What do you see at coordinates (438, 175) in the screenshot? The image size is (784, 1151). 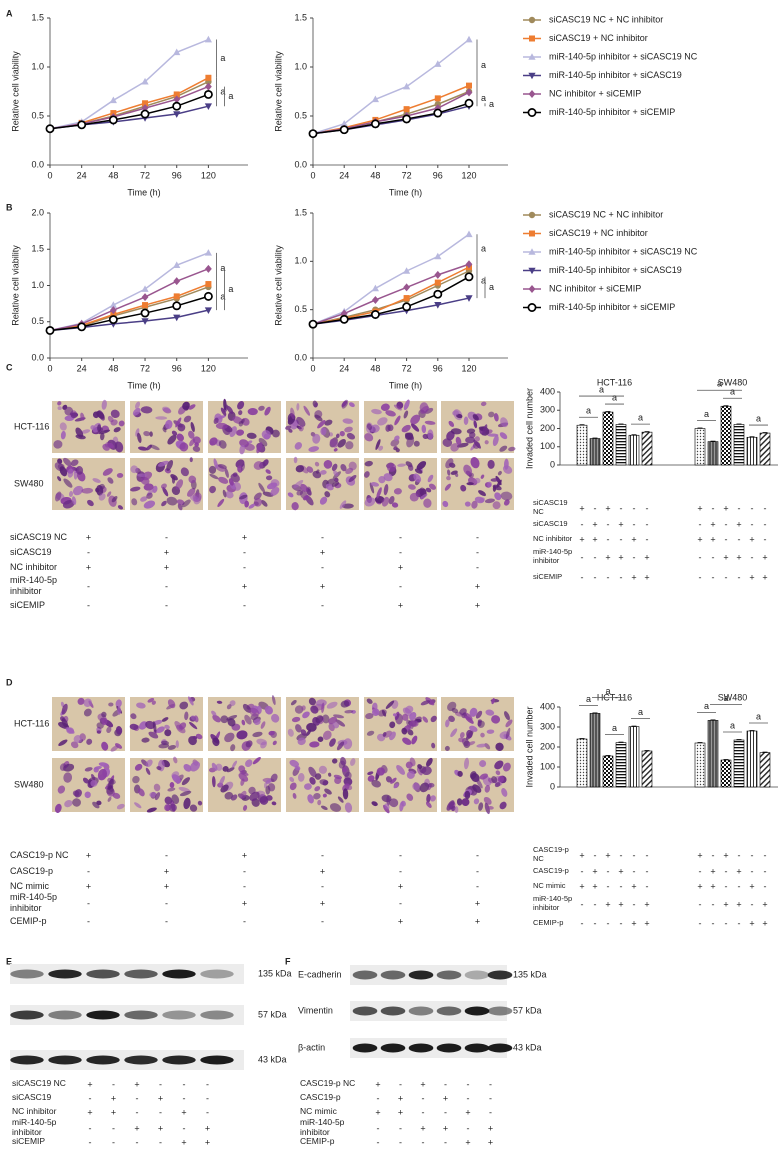 I see `x-tick-label: 96` at bounding box center [438, 175].